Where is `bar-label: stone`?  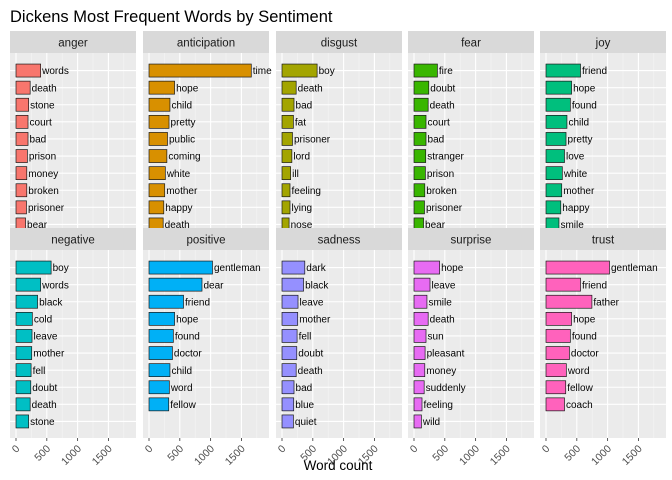
bar-label: stone is located at coordinates (42, 105).